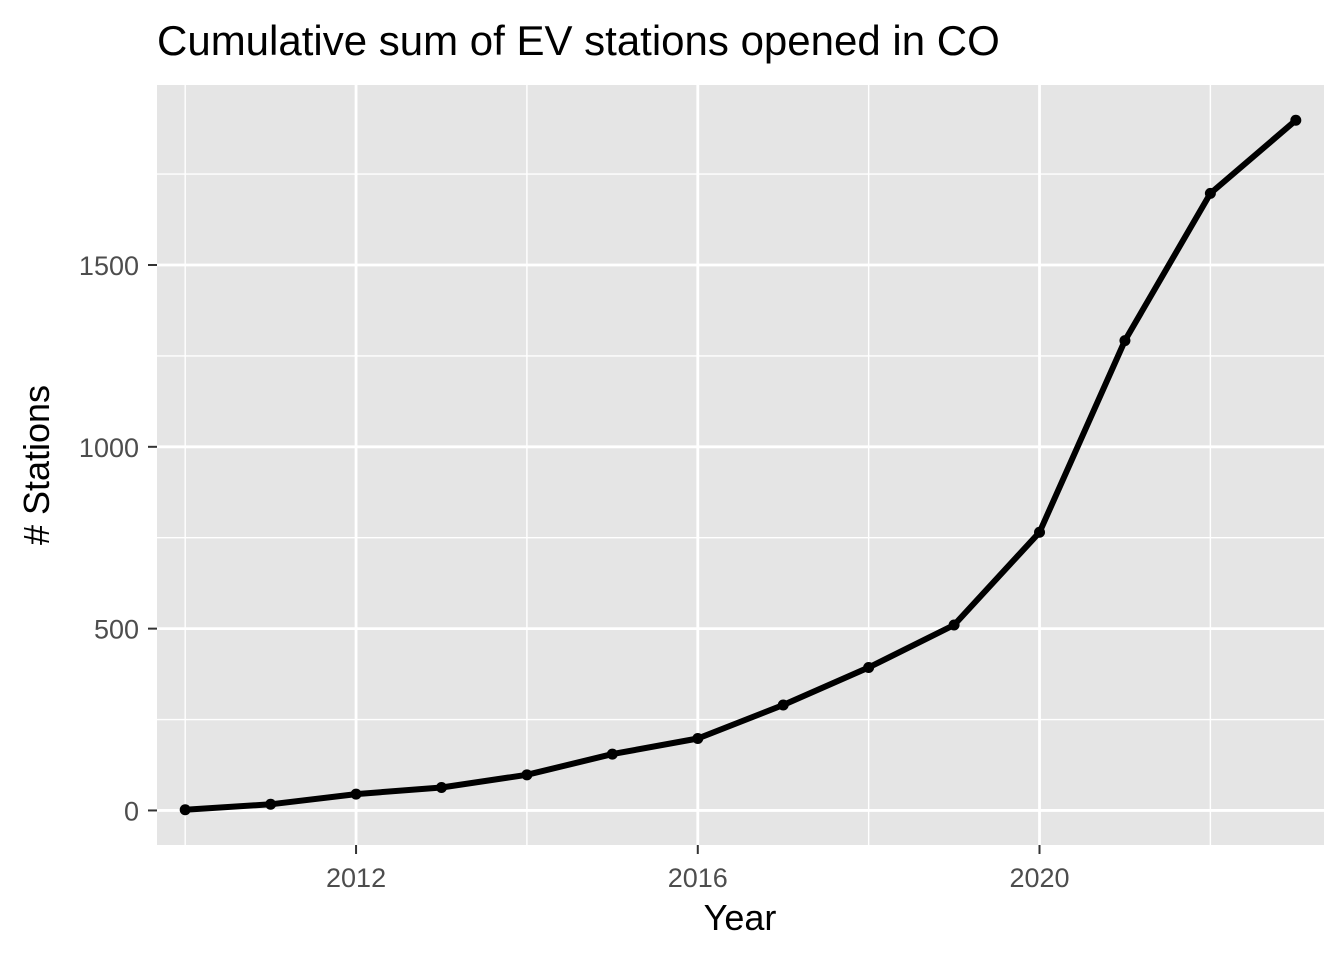  Describe the element at coordinates (698, 878) in the screenshot. I see `x-tick-label: 2016` at that location.